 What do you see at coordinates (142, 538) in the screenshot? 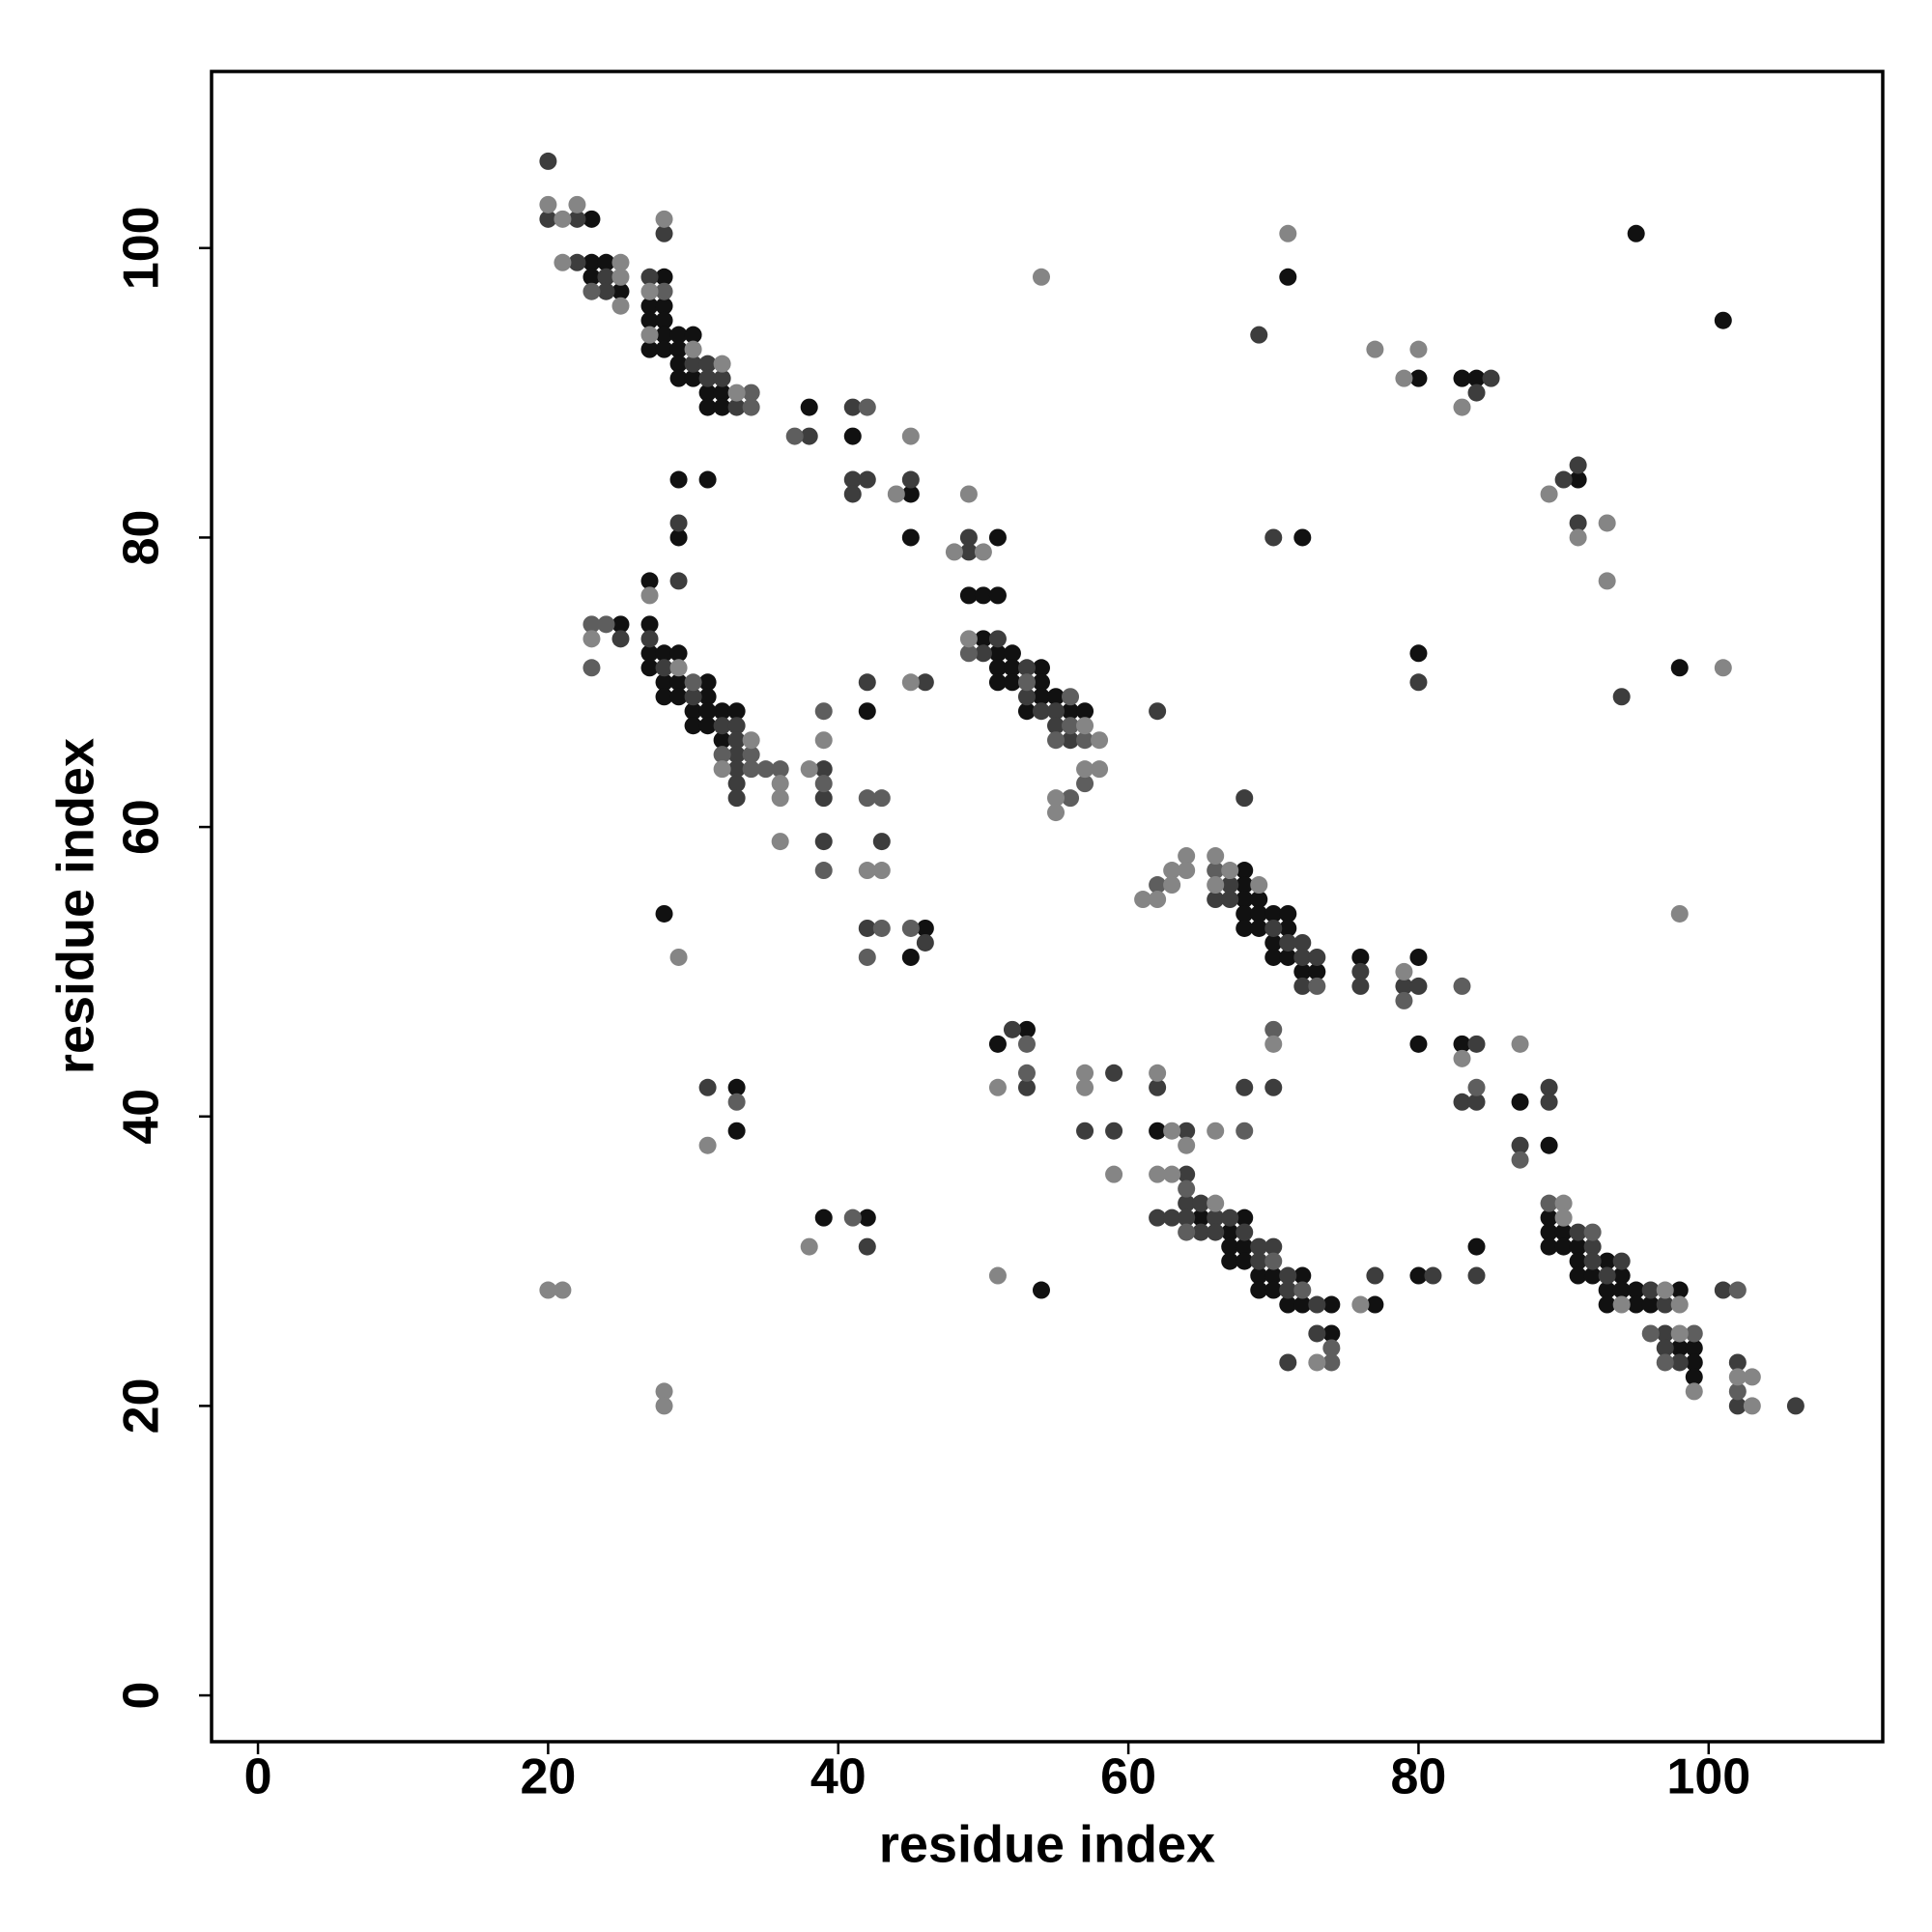
I see `y-tick-label: 80` at bounding box center [142, 538].